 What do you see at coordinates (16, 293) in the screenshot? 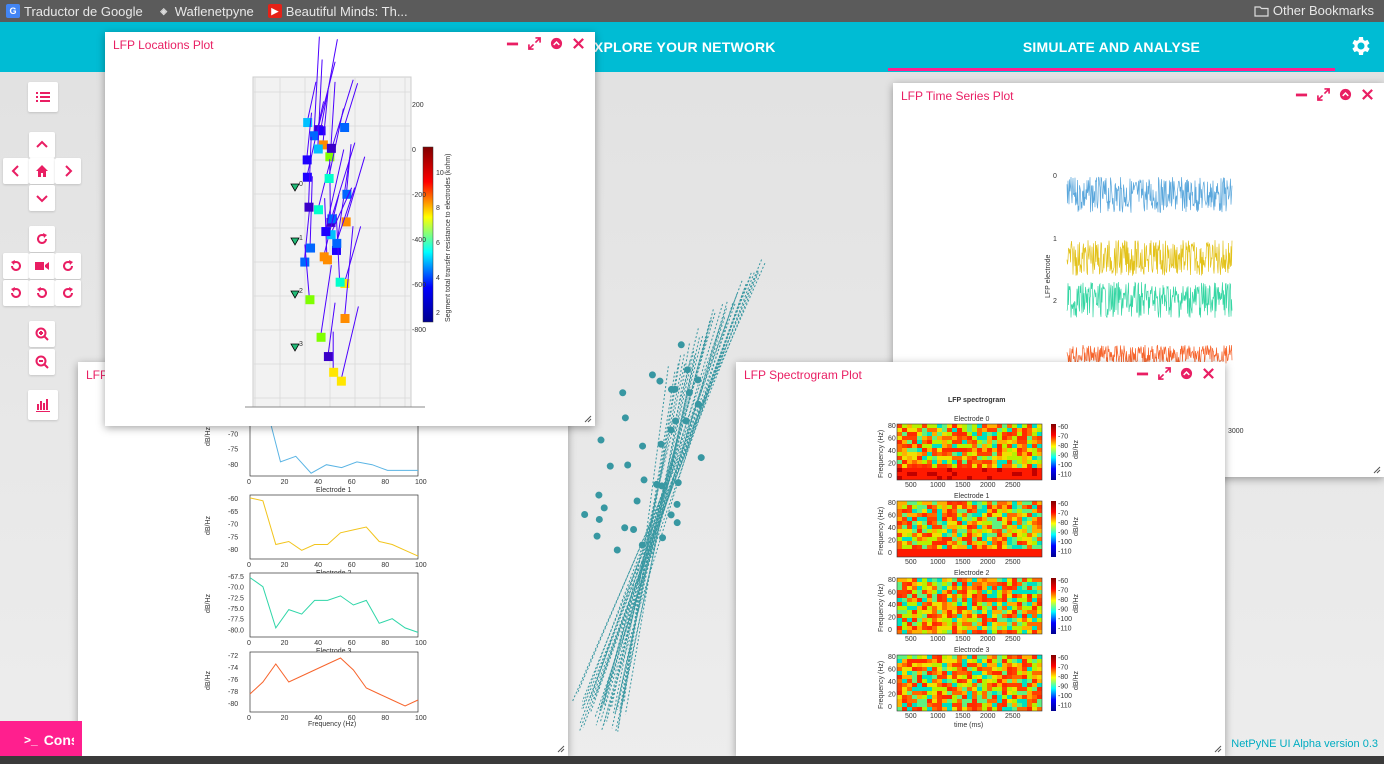
I see `rotate-z-left-button` at bounding box center [16, 293].